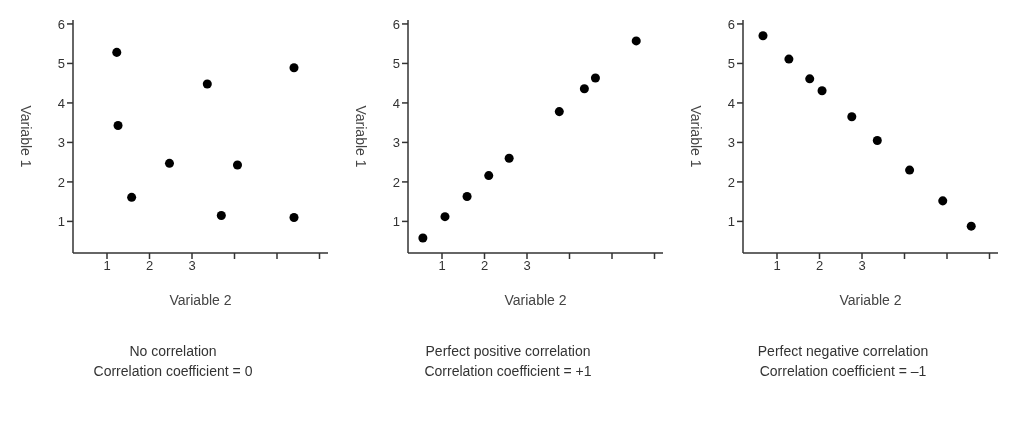 Image resolution: width=1016 pixels, height=432 pixels. What do you see at coordinates (173, 371) in the screenshot?
I see `text: Correlation coefficient = 0` at bounding box center [173, 371].